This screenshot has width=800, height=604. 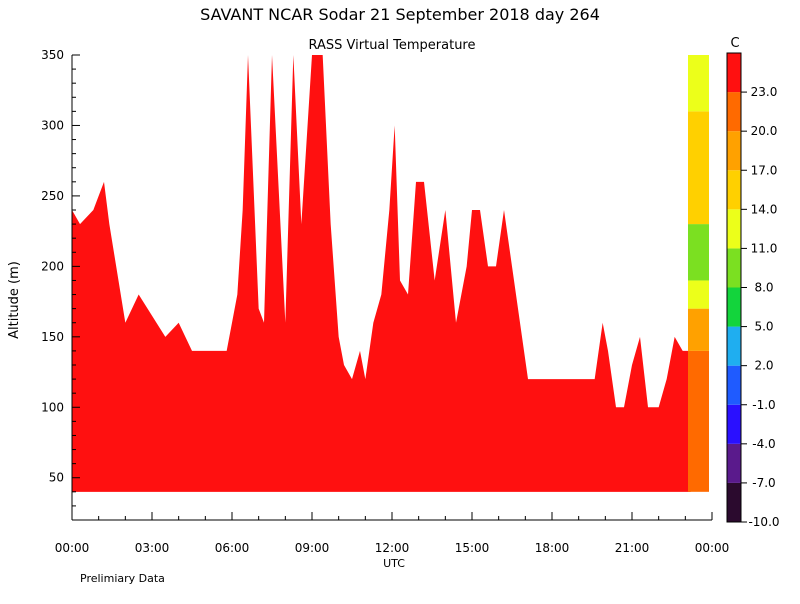 What do you see at coordinates (764, 170) in the screenshot?
I see `colorbar-label: 17.0` at bounding box center [764, 170].